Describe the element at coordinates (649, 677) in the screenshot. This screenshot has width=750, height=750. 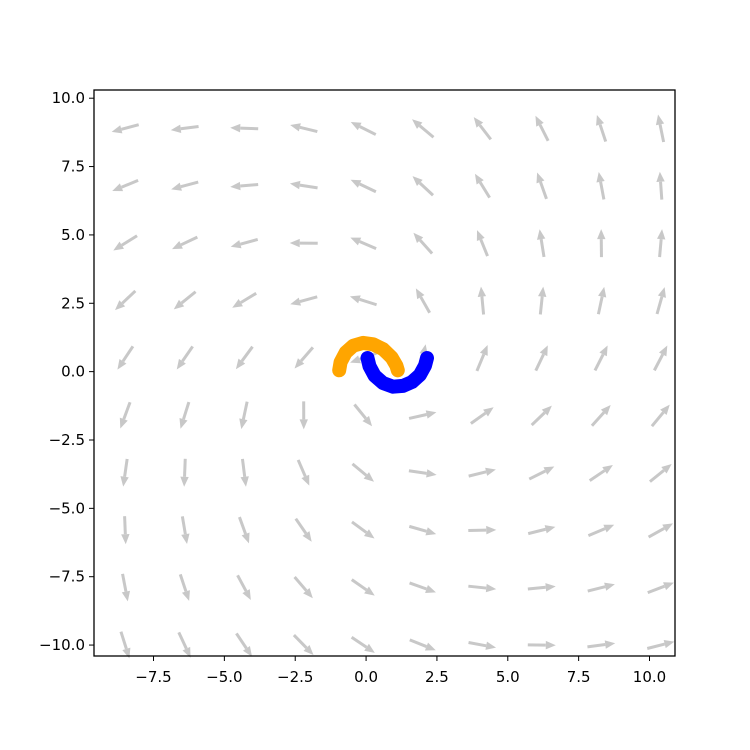
I see `x-tick-label: 10.0` at that location.